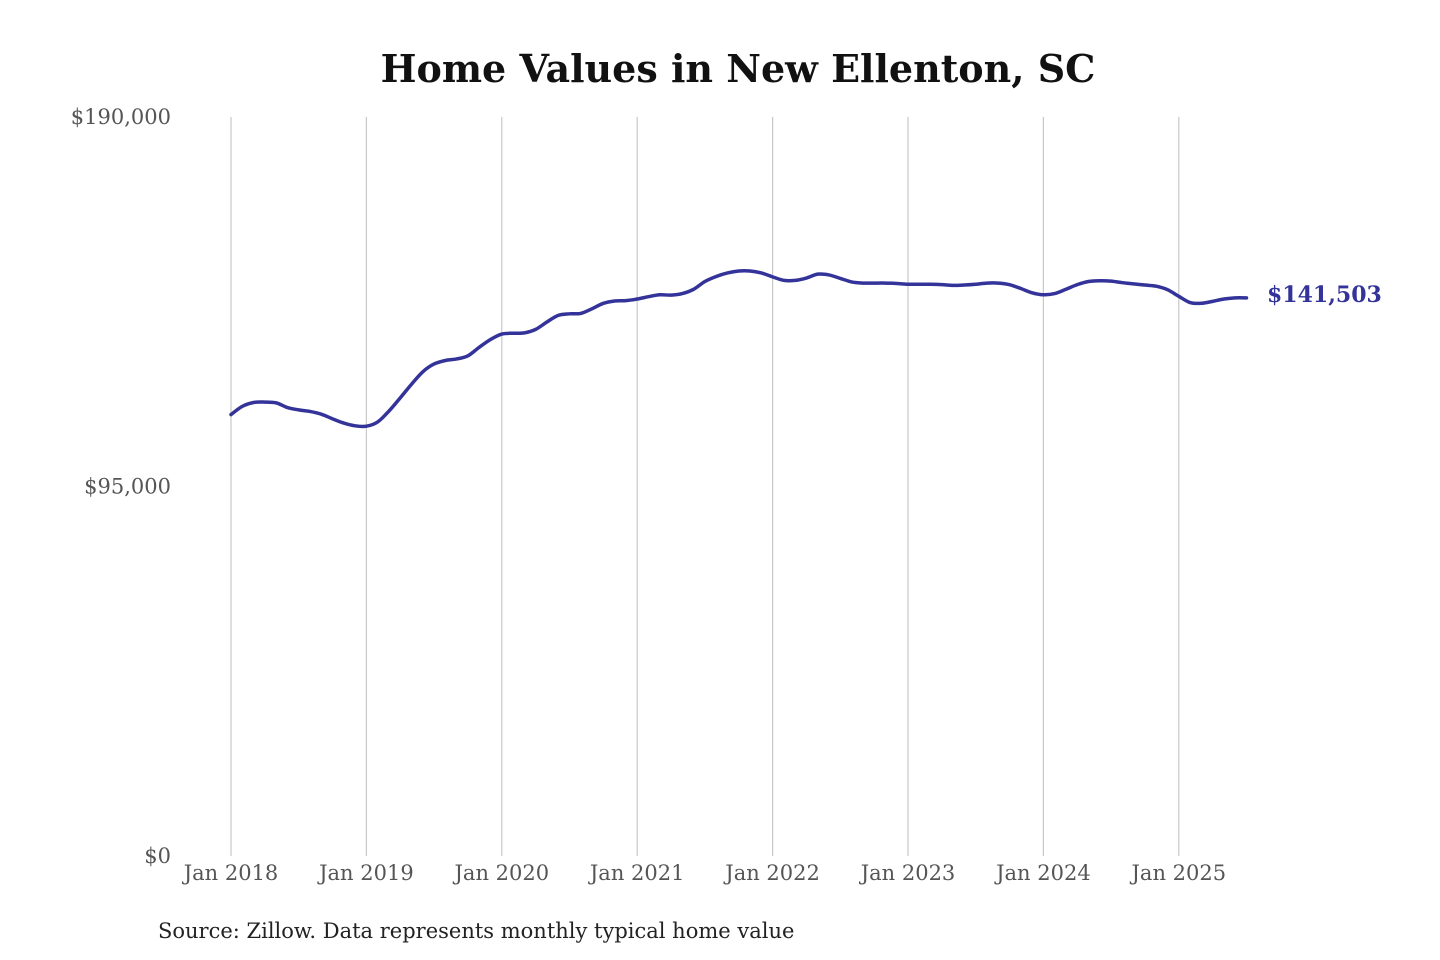  What do you see at coordinates (1042, 873) in the screenshot?
I see `x-tick-label: Jan 2024` at bounding box center [1042, 873].